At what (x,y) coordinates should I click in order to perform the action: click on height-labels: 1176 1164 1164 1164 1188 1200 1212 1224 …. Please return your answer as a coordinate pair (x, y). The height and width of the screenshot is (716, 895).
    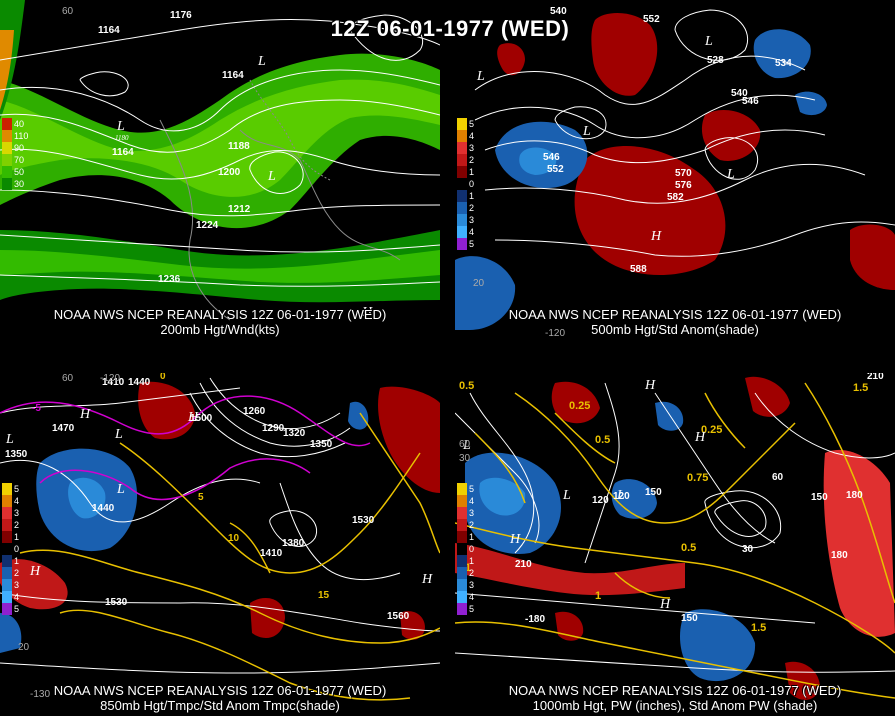
    Looking at the image, I should click on (174, 147).